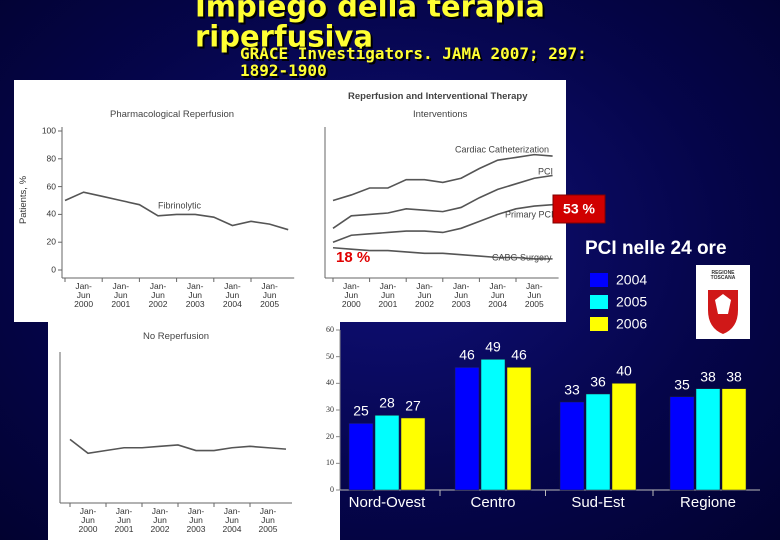  Describe the element at coordinates (387, 503) in the screenshot. I see `category-label: Nord-Ovest` at that location.